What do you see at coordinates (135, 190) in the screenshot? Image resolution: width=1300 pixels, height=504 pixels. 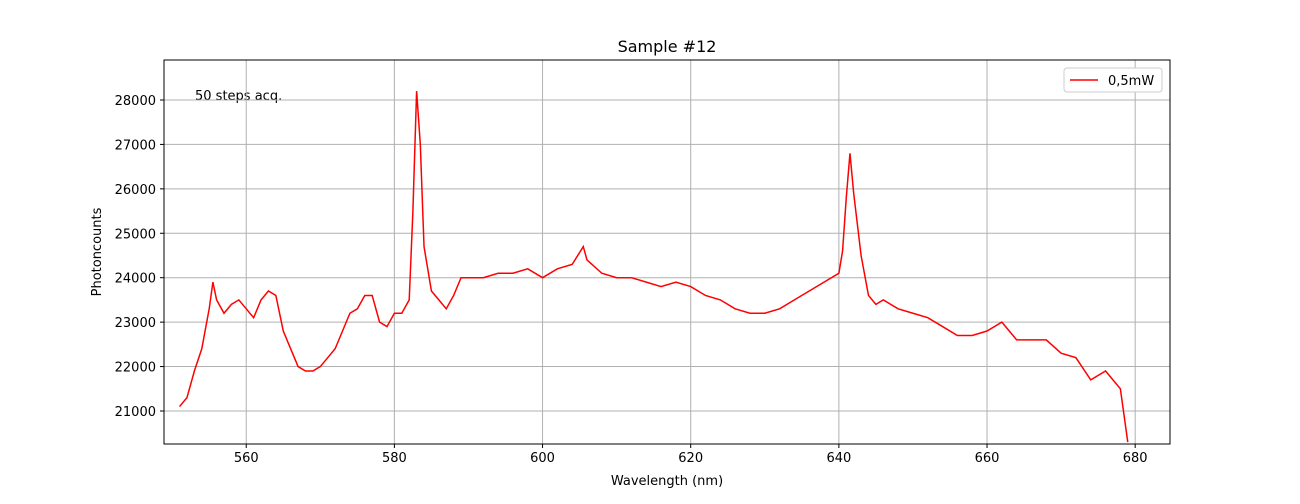 I see `y-tick-label: 26000` at bounding box center [135, 190].